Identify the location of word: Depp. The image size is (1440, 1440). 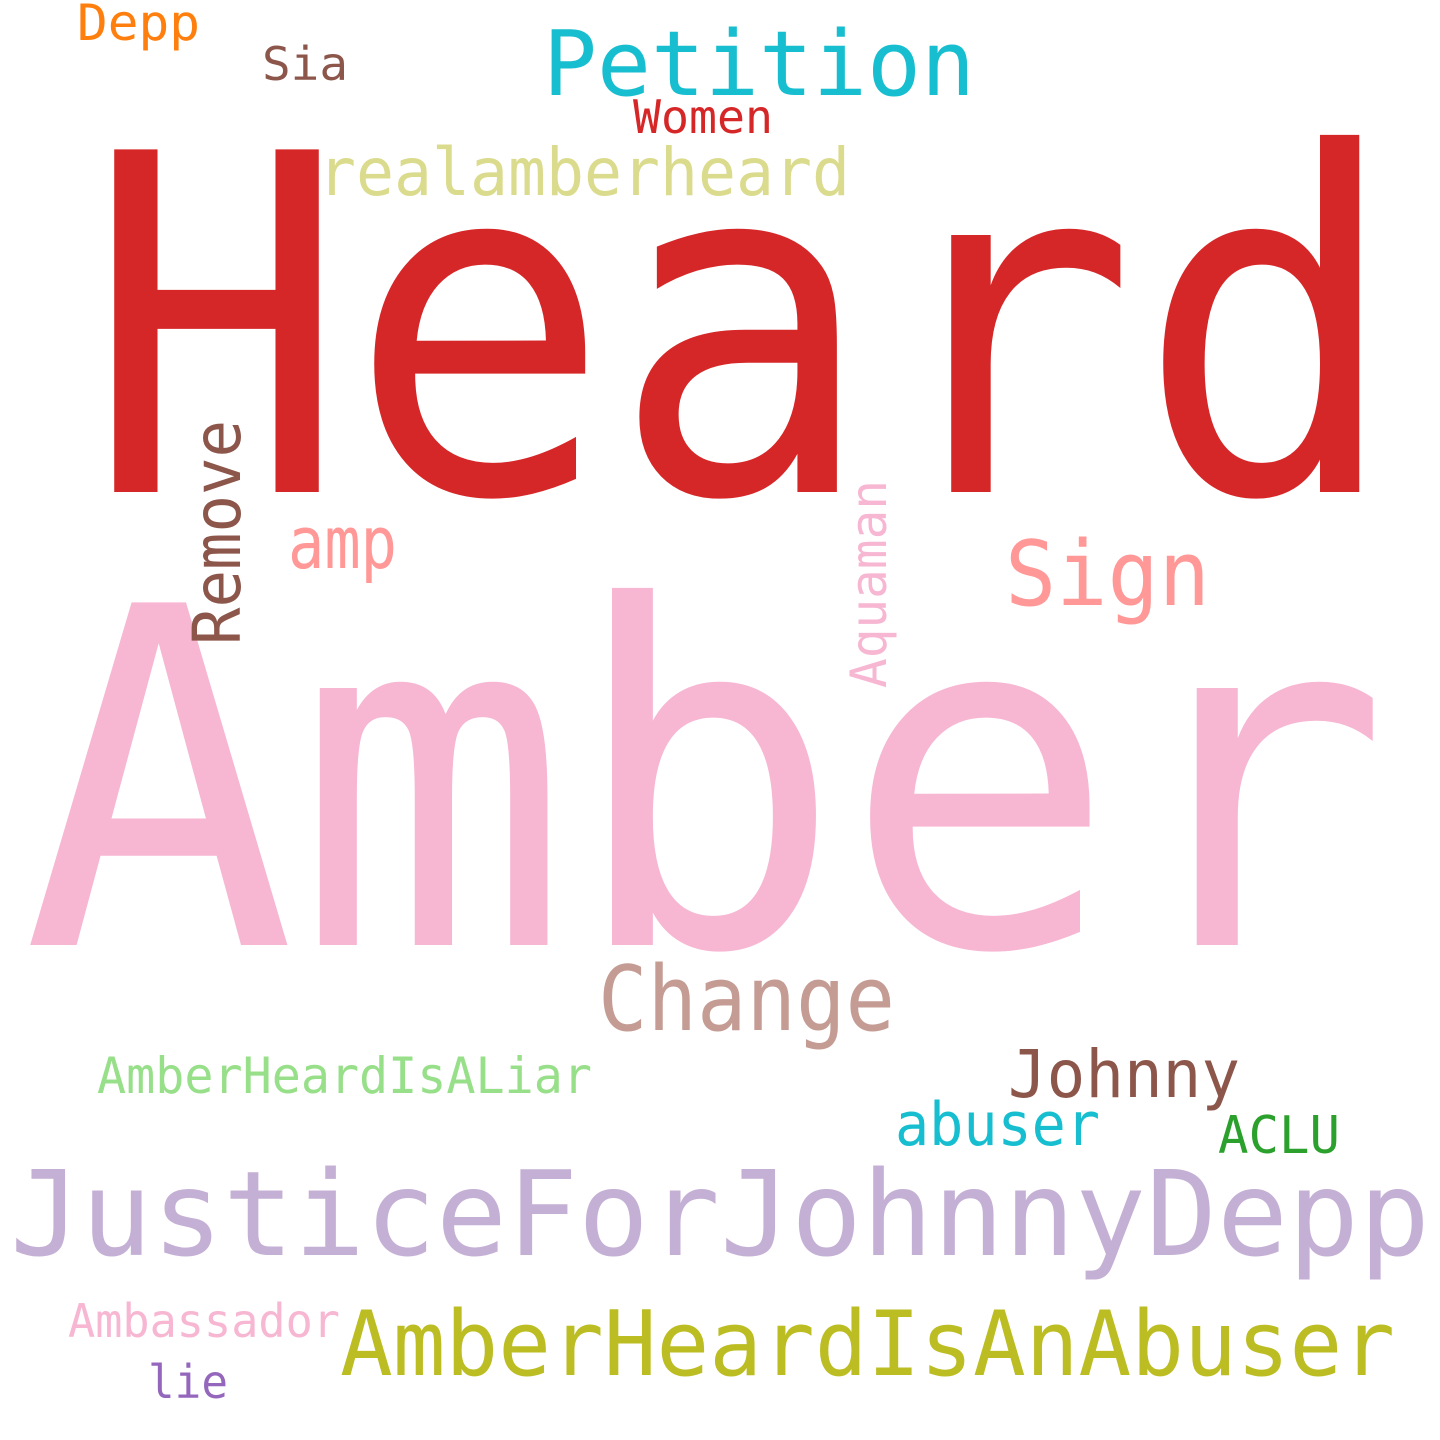
(138, 26).